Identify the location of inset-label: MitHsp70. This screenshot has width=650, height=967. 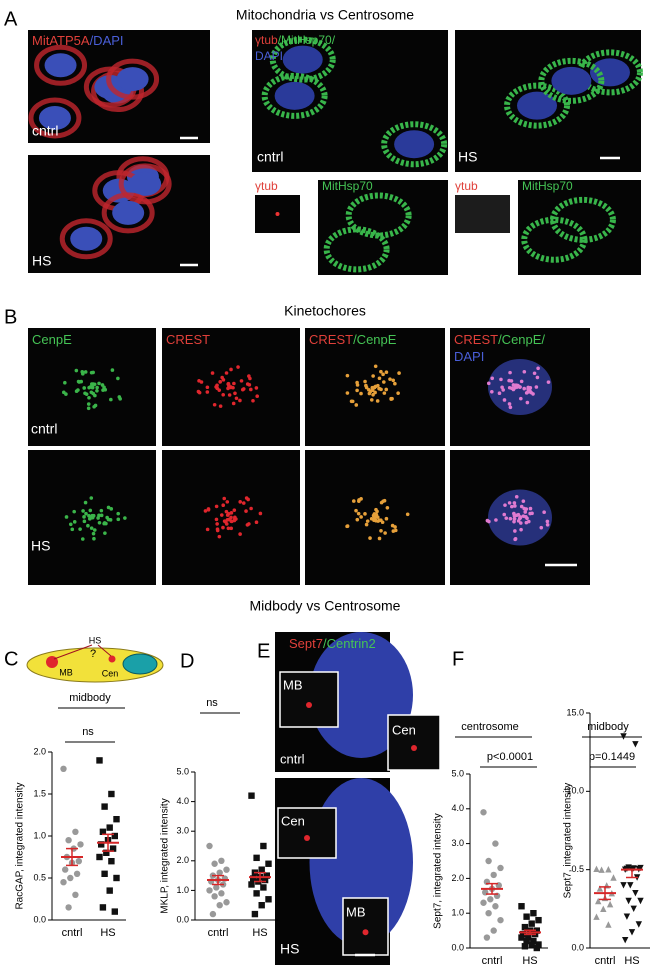
(547, 186).